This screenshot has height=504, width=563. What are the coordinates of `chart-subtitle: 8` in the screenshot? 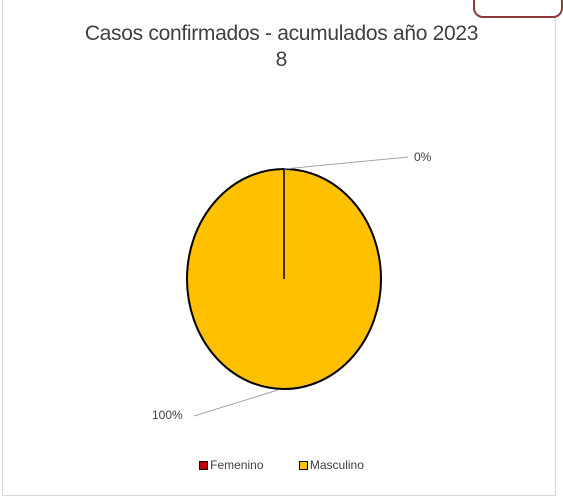 It's located at (281, 59).